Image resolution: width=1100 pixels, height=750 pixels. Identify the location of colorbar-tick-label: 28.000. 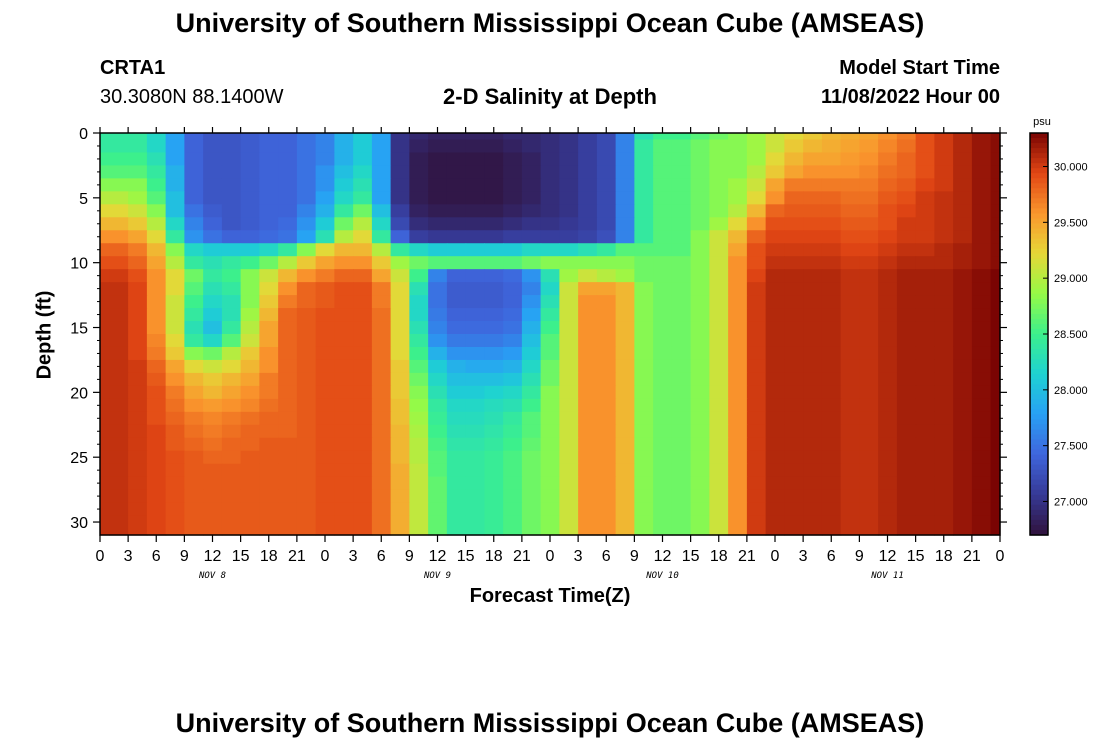
(1071, 391).